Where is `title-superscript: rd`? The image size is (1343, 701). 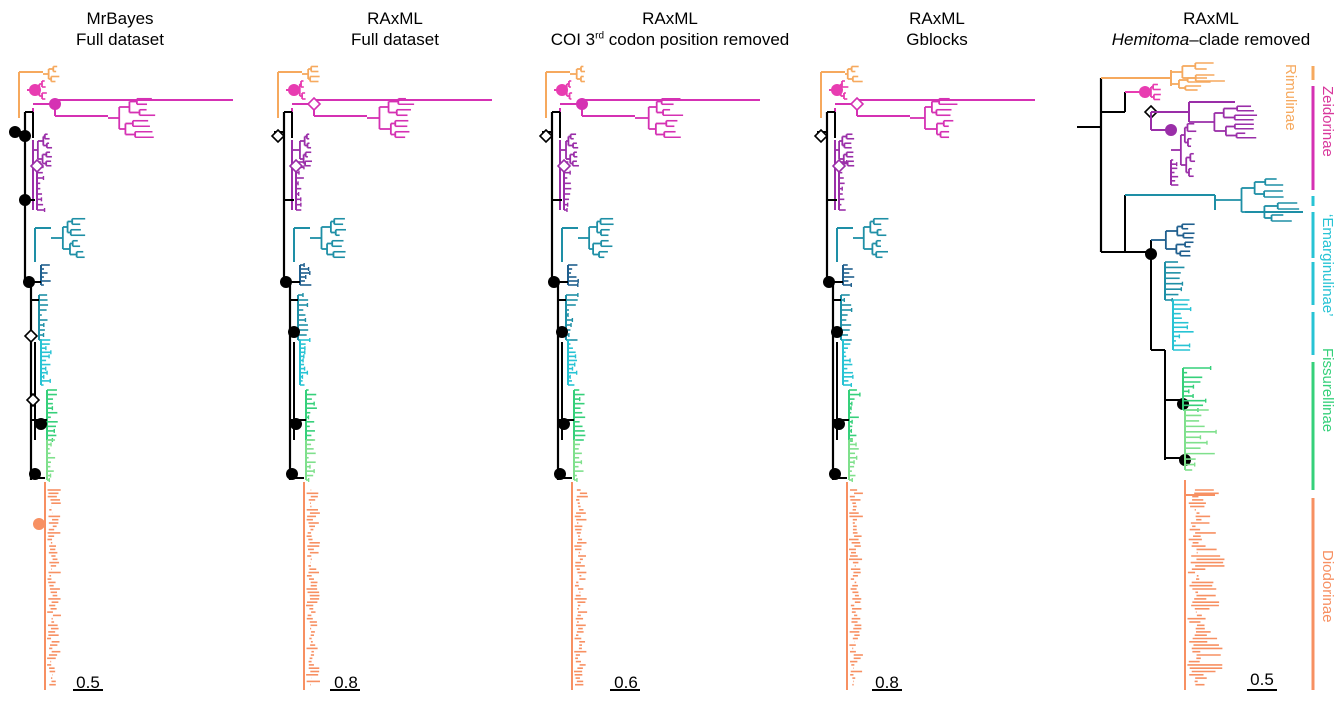
title-superscript: rd is located at coordinates (600, 36).